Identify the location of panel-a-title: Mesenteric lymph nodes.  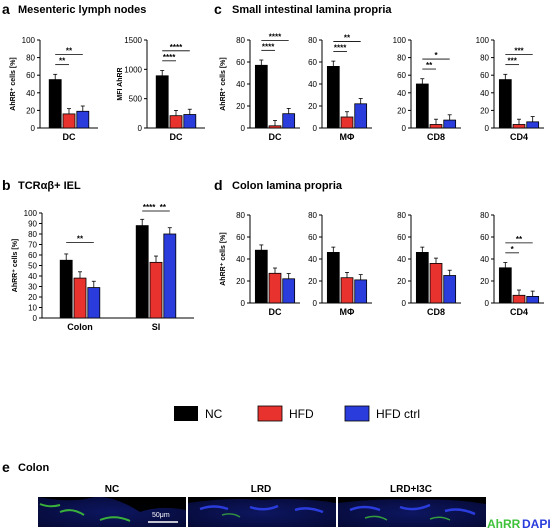
(82, 10).